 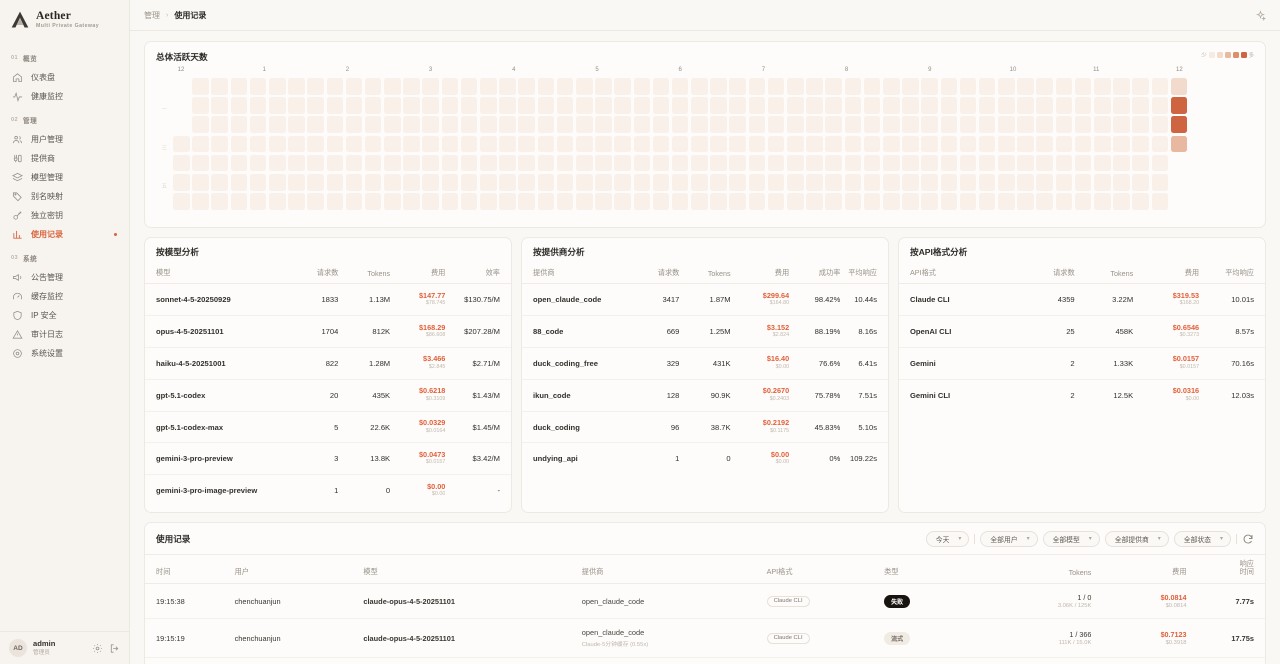 I want to click on sidebar-item-keys: 独立密钥, so click(x=64, y=215).